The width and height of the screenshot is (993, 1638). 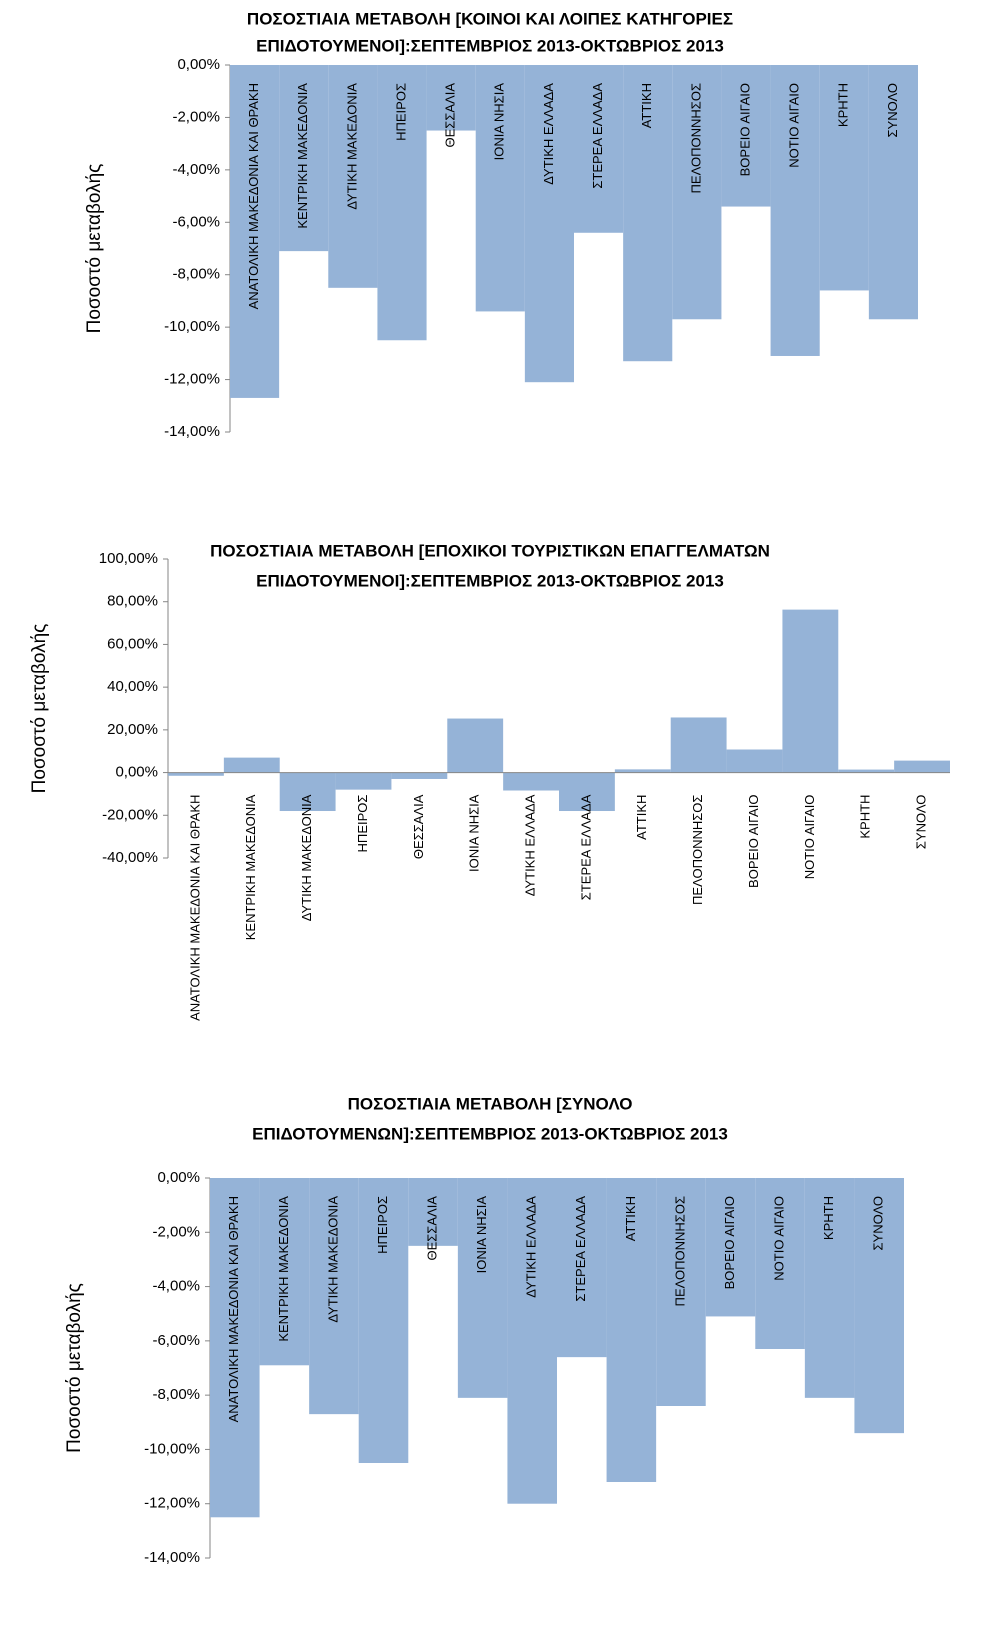 I want to click on y-tick-label: -20,00%, so click(x=130, y=814).